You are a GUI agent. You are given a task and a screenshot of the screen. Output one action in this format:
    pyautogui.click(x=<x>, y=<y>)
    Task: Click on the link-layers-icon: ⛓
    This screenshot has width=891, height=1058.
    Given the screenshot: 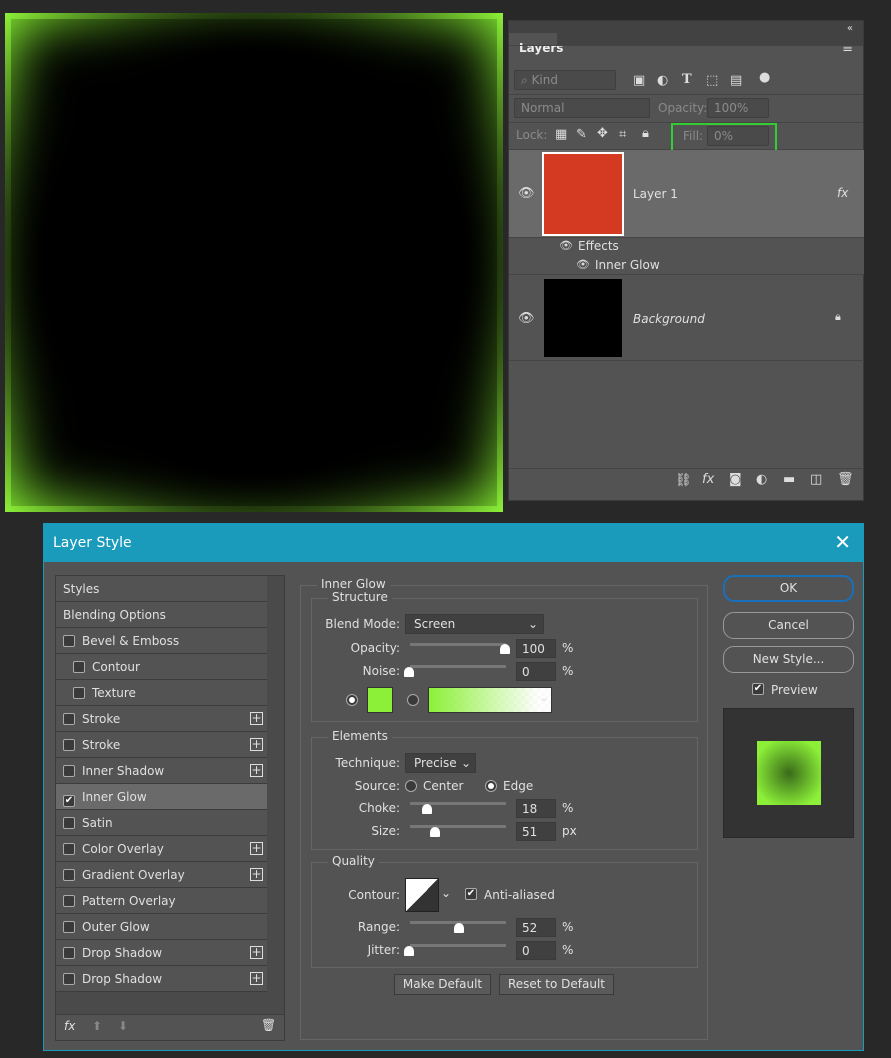 What is the action you would take?
    pyautogui.click(x=683, y=480)
    